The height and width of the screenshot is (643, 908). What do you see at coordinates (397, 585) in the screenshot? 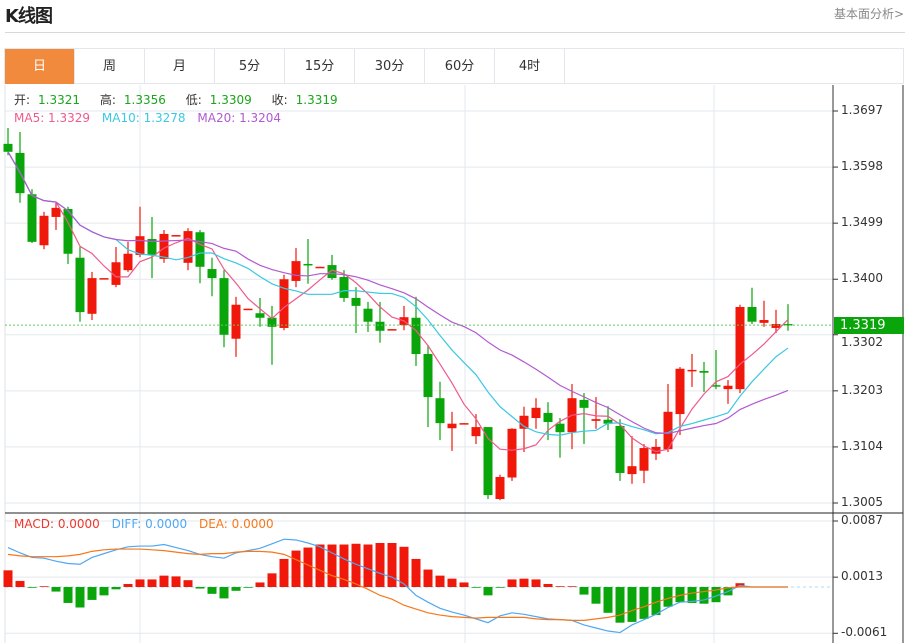
I see `dea-line` at bounding box center [397, 585].